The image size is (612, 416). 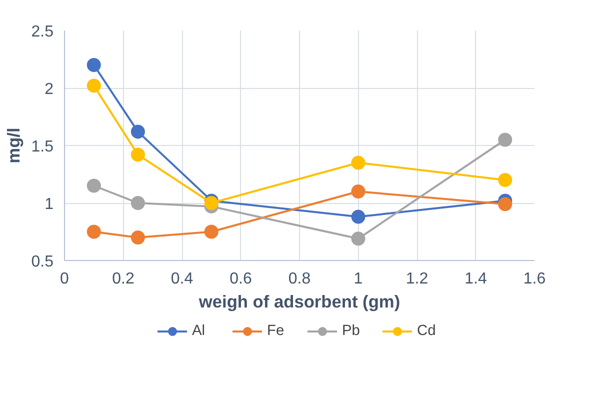 I want to click on x-tick-label: 1.4, so click(x=475, y=279).